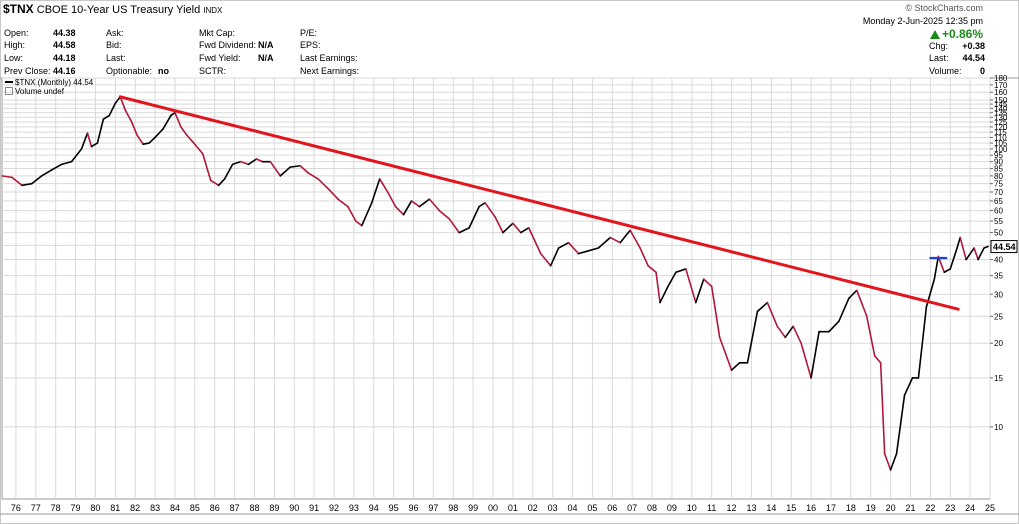  I want to click on quote-datetime: Monday 2-Jun-2025 12:35 pm, so click(922, 21).